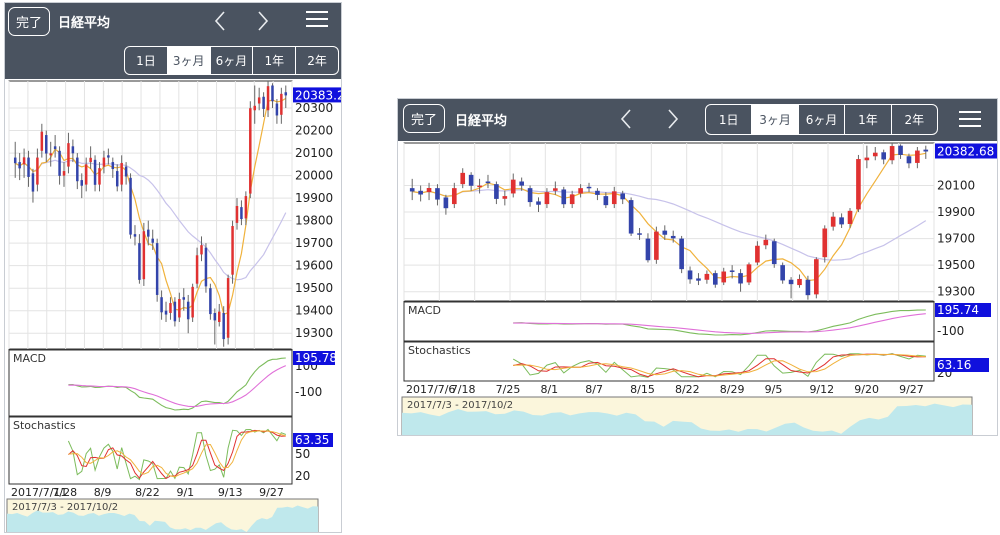  I want to click on macd-tick-label: -100, so click(308, 392).